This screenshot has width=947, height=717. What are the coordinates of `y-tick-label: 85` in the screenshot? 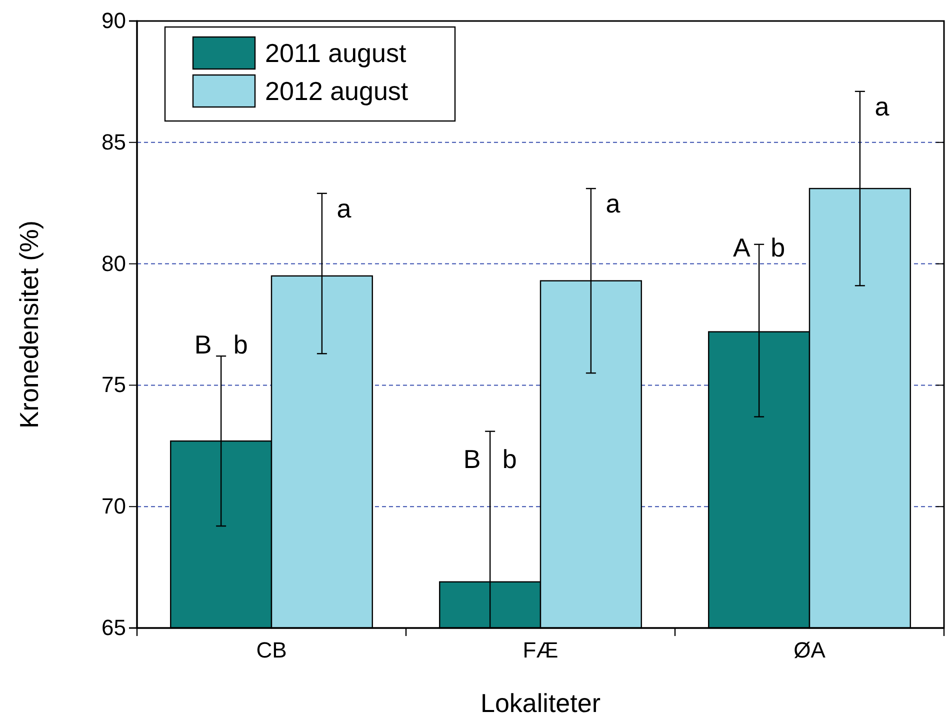 It's located at (114, 141).